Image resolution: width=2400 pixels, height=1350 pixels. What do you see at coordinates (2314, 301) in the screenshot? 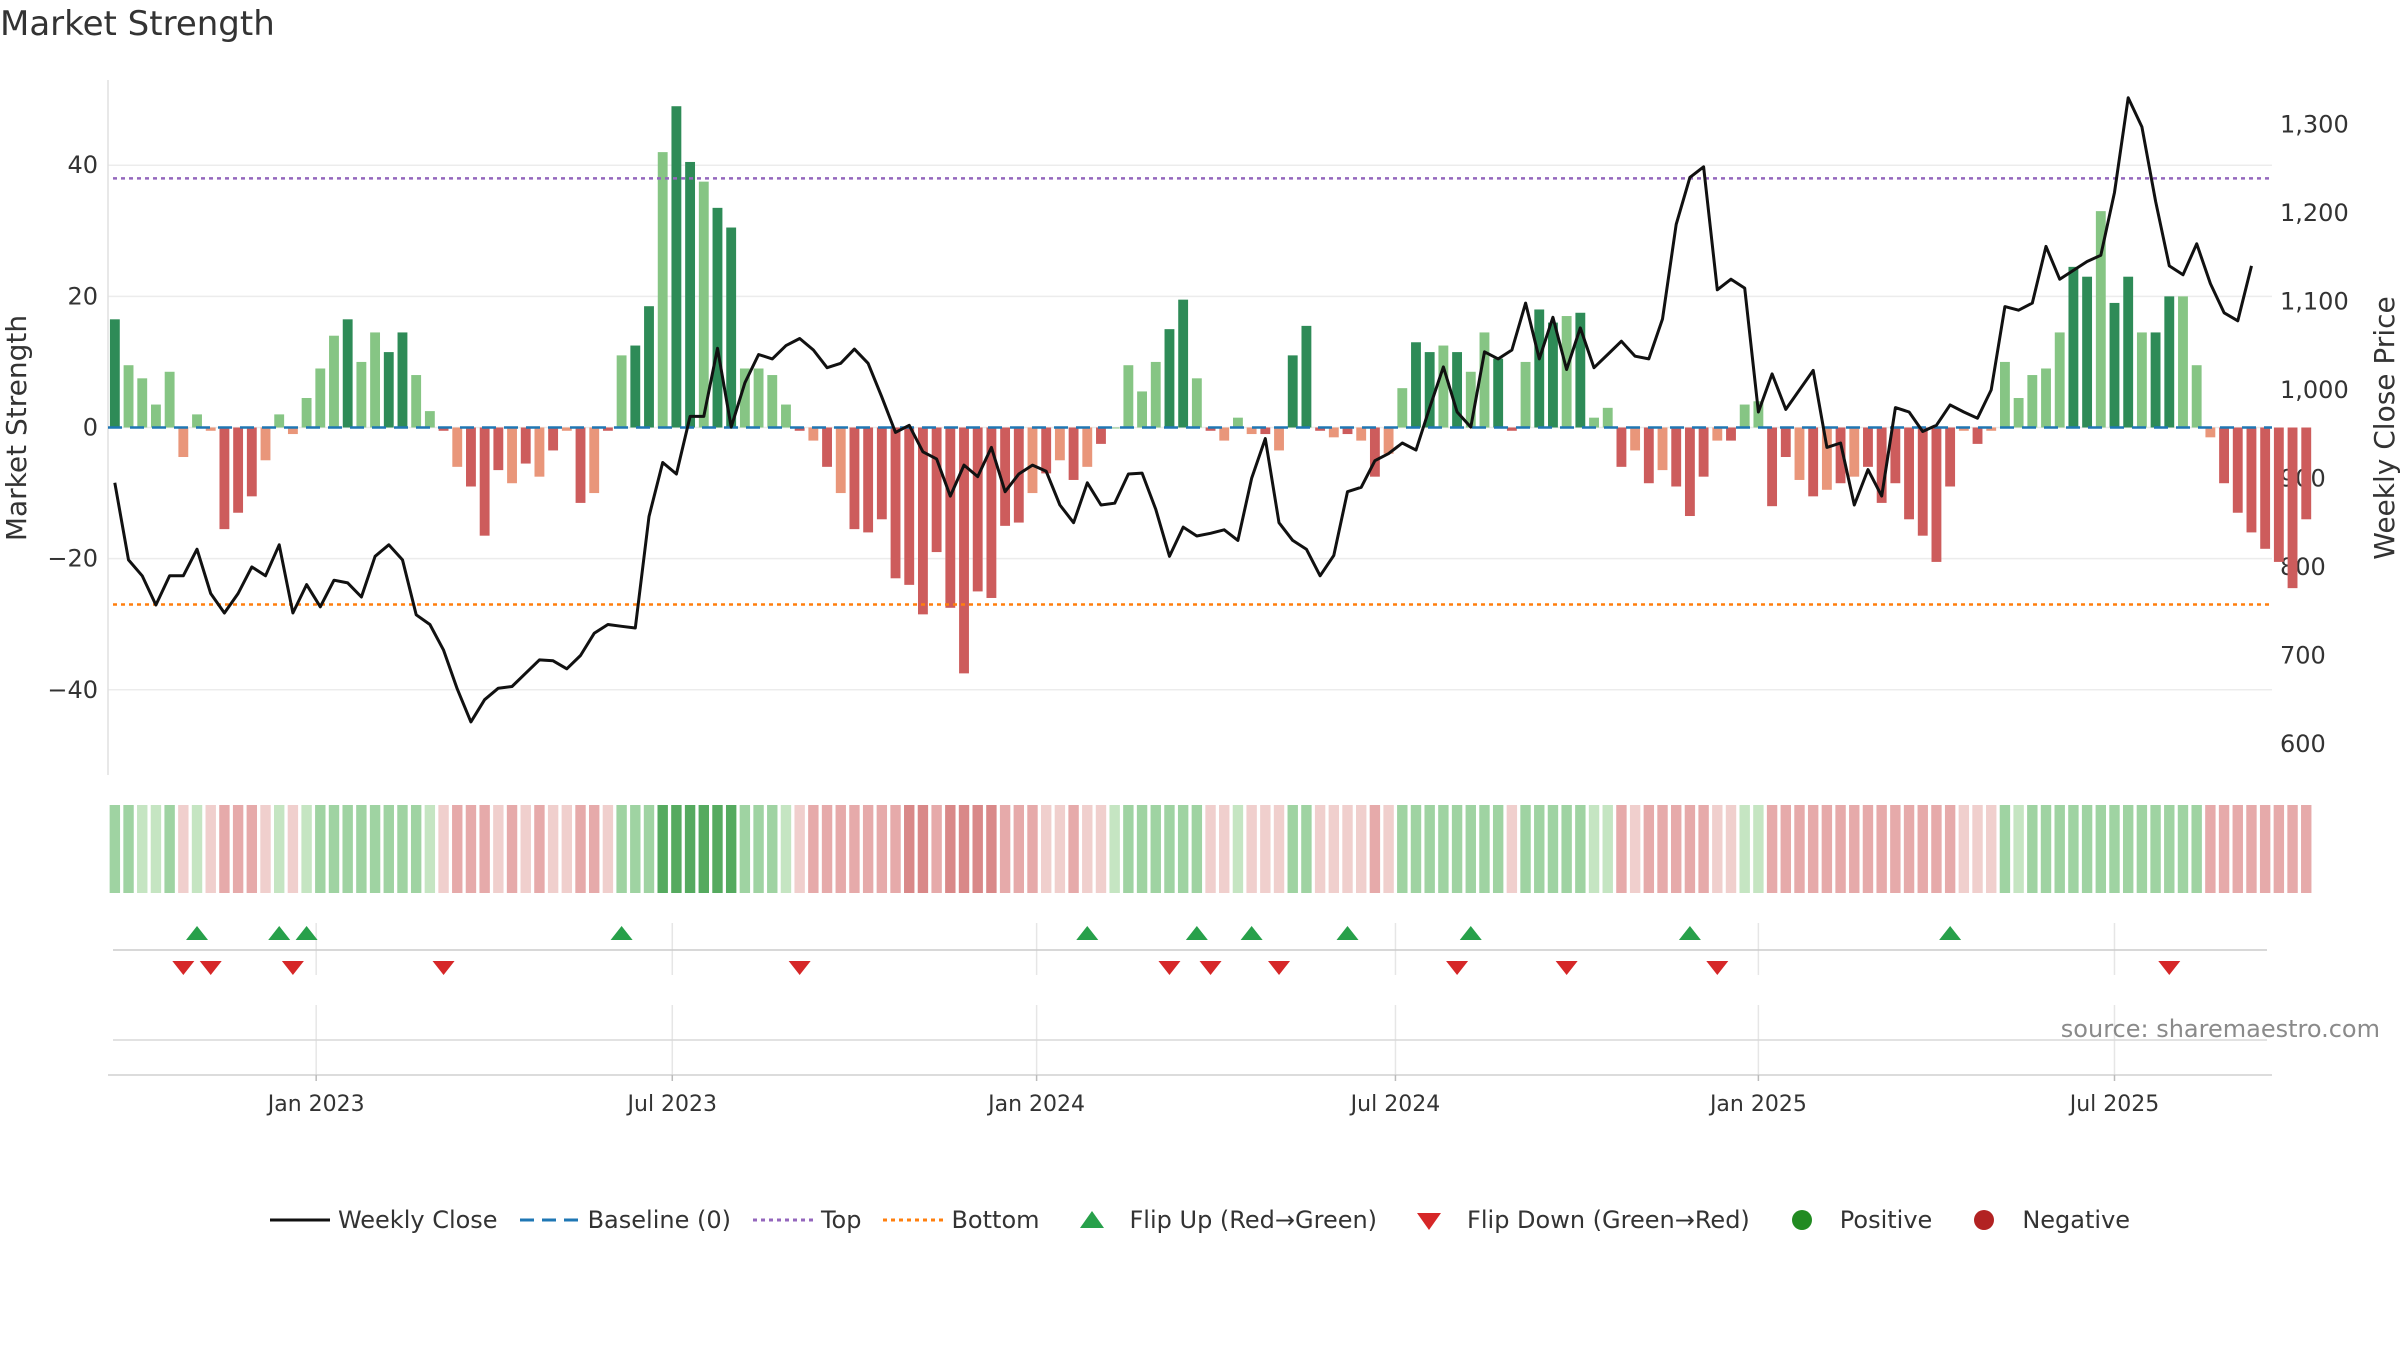
I see `y2-tick-label: 1,100` at bounding box center [2314, 301].